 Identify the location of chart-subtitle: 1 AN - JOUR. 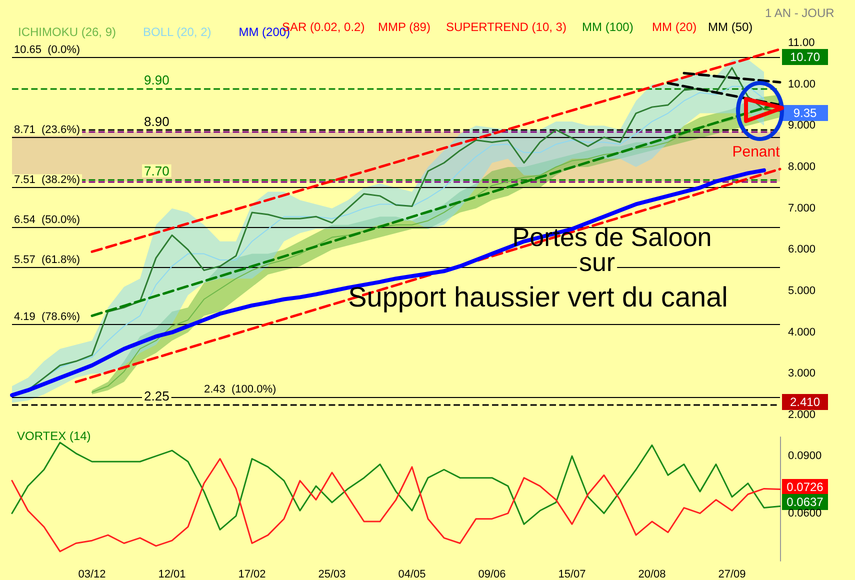
(799, 13).